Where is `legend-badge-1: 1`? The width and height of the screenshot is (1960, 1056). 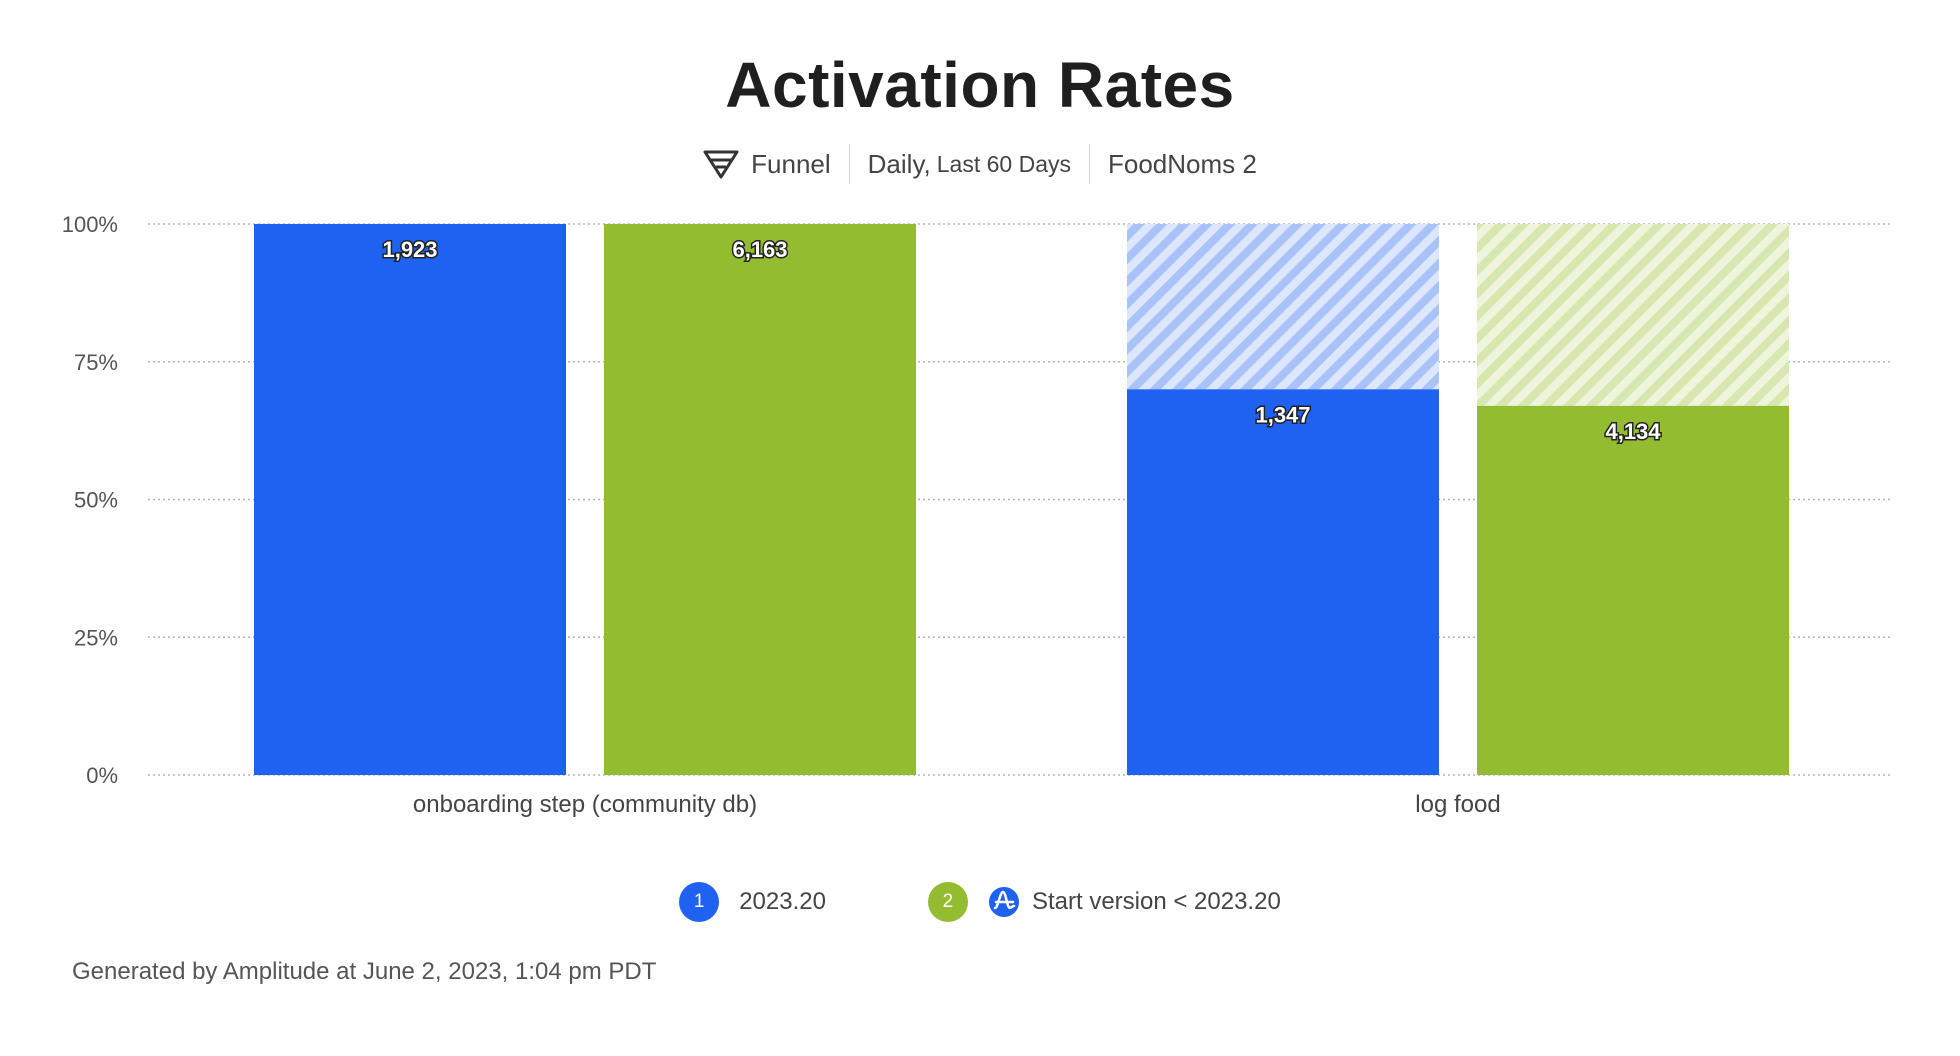 legend-badge-1: 1 is located at coordinates (699, 902).